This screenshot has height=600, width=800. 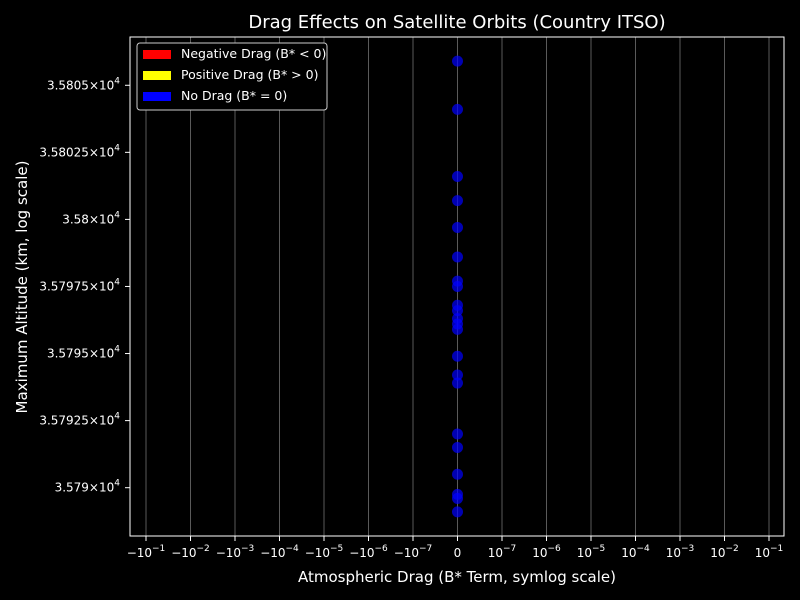 What do you see at coordinates (234, 95) in the screenshot?
I see `legend-label: No Drag (B* = 0)` at bounding box center [234, 95].